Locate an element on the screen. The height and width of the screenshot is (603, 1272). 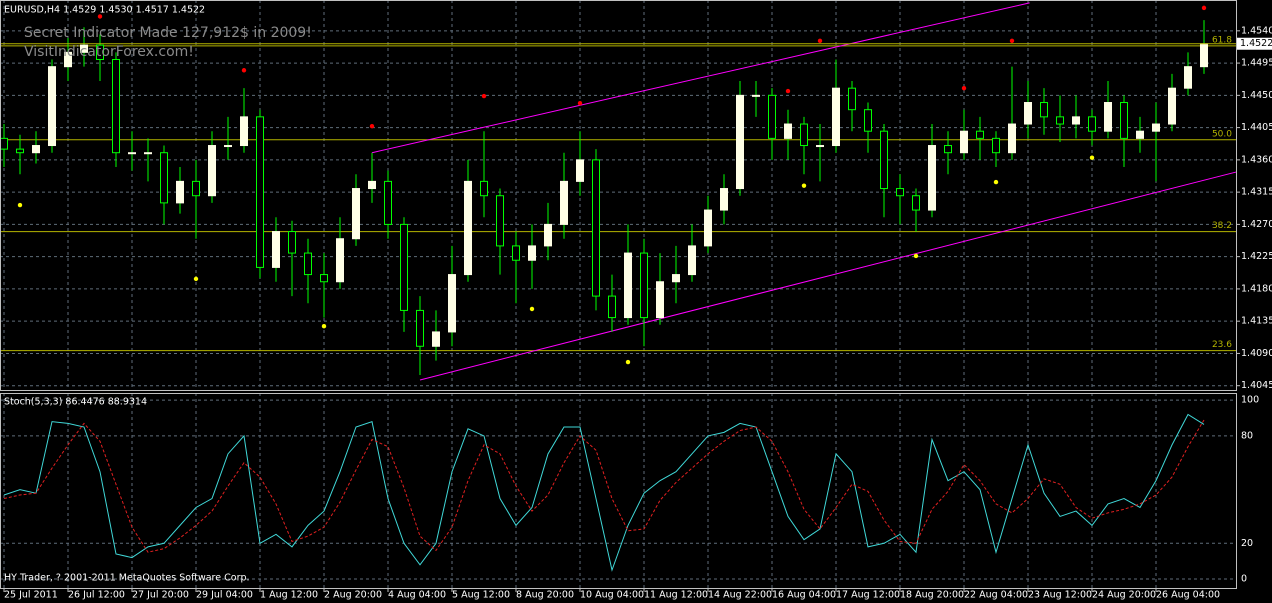
annotation: VisitIndicatorForex.com! is located at coordinates (109, 52).